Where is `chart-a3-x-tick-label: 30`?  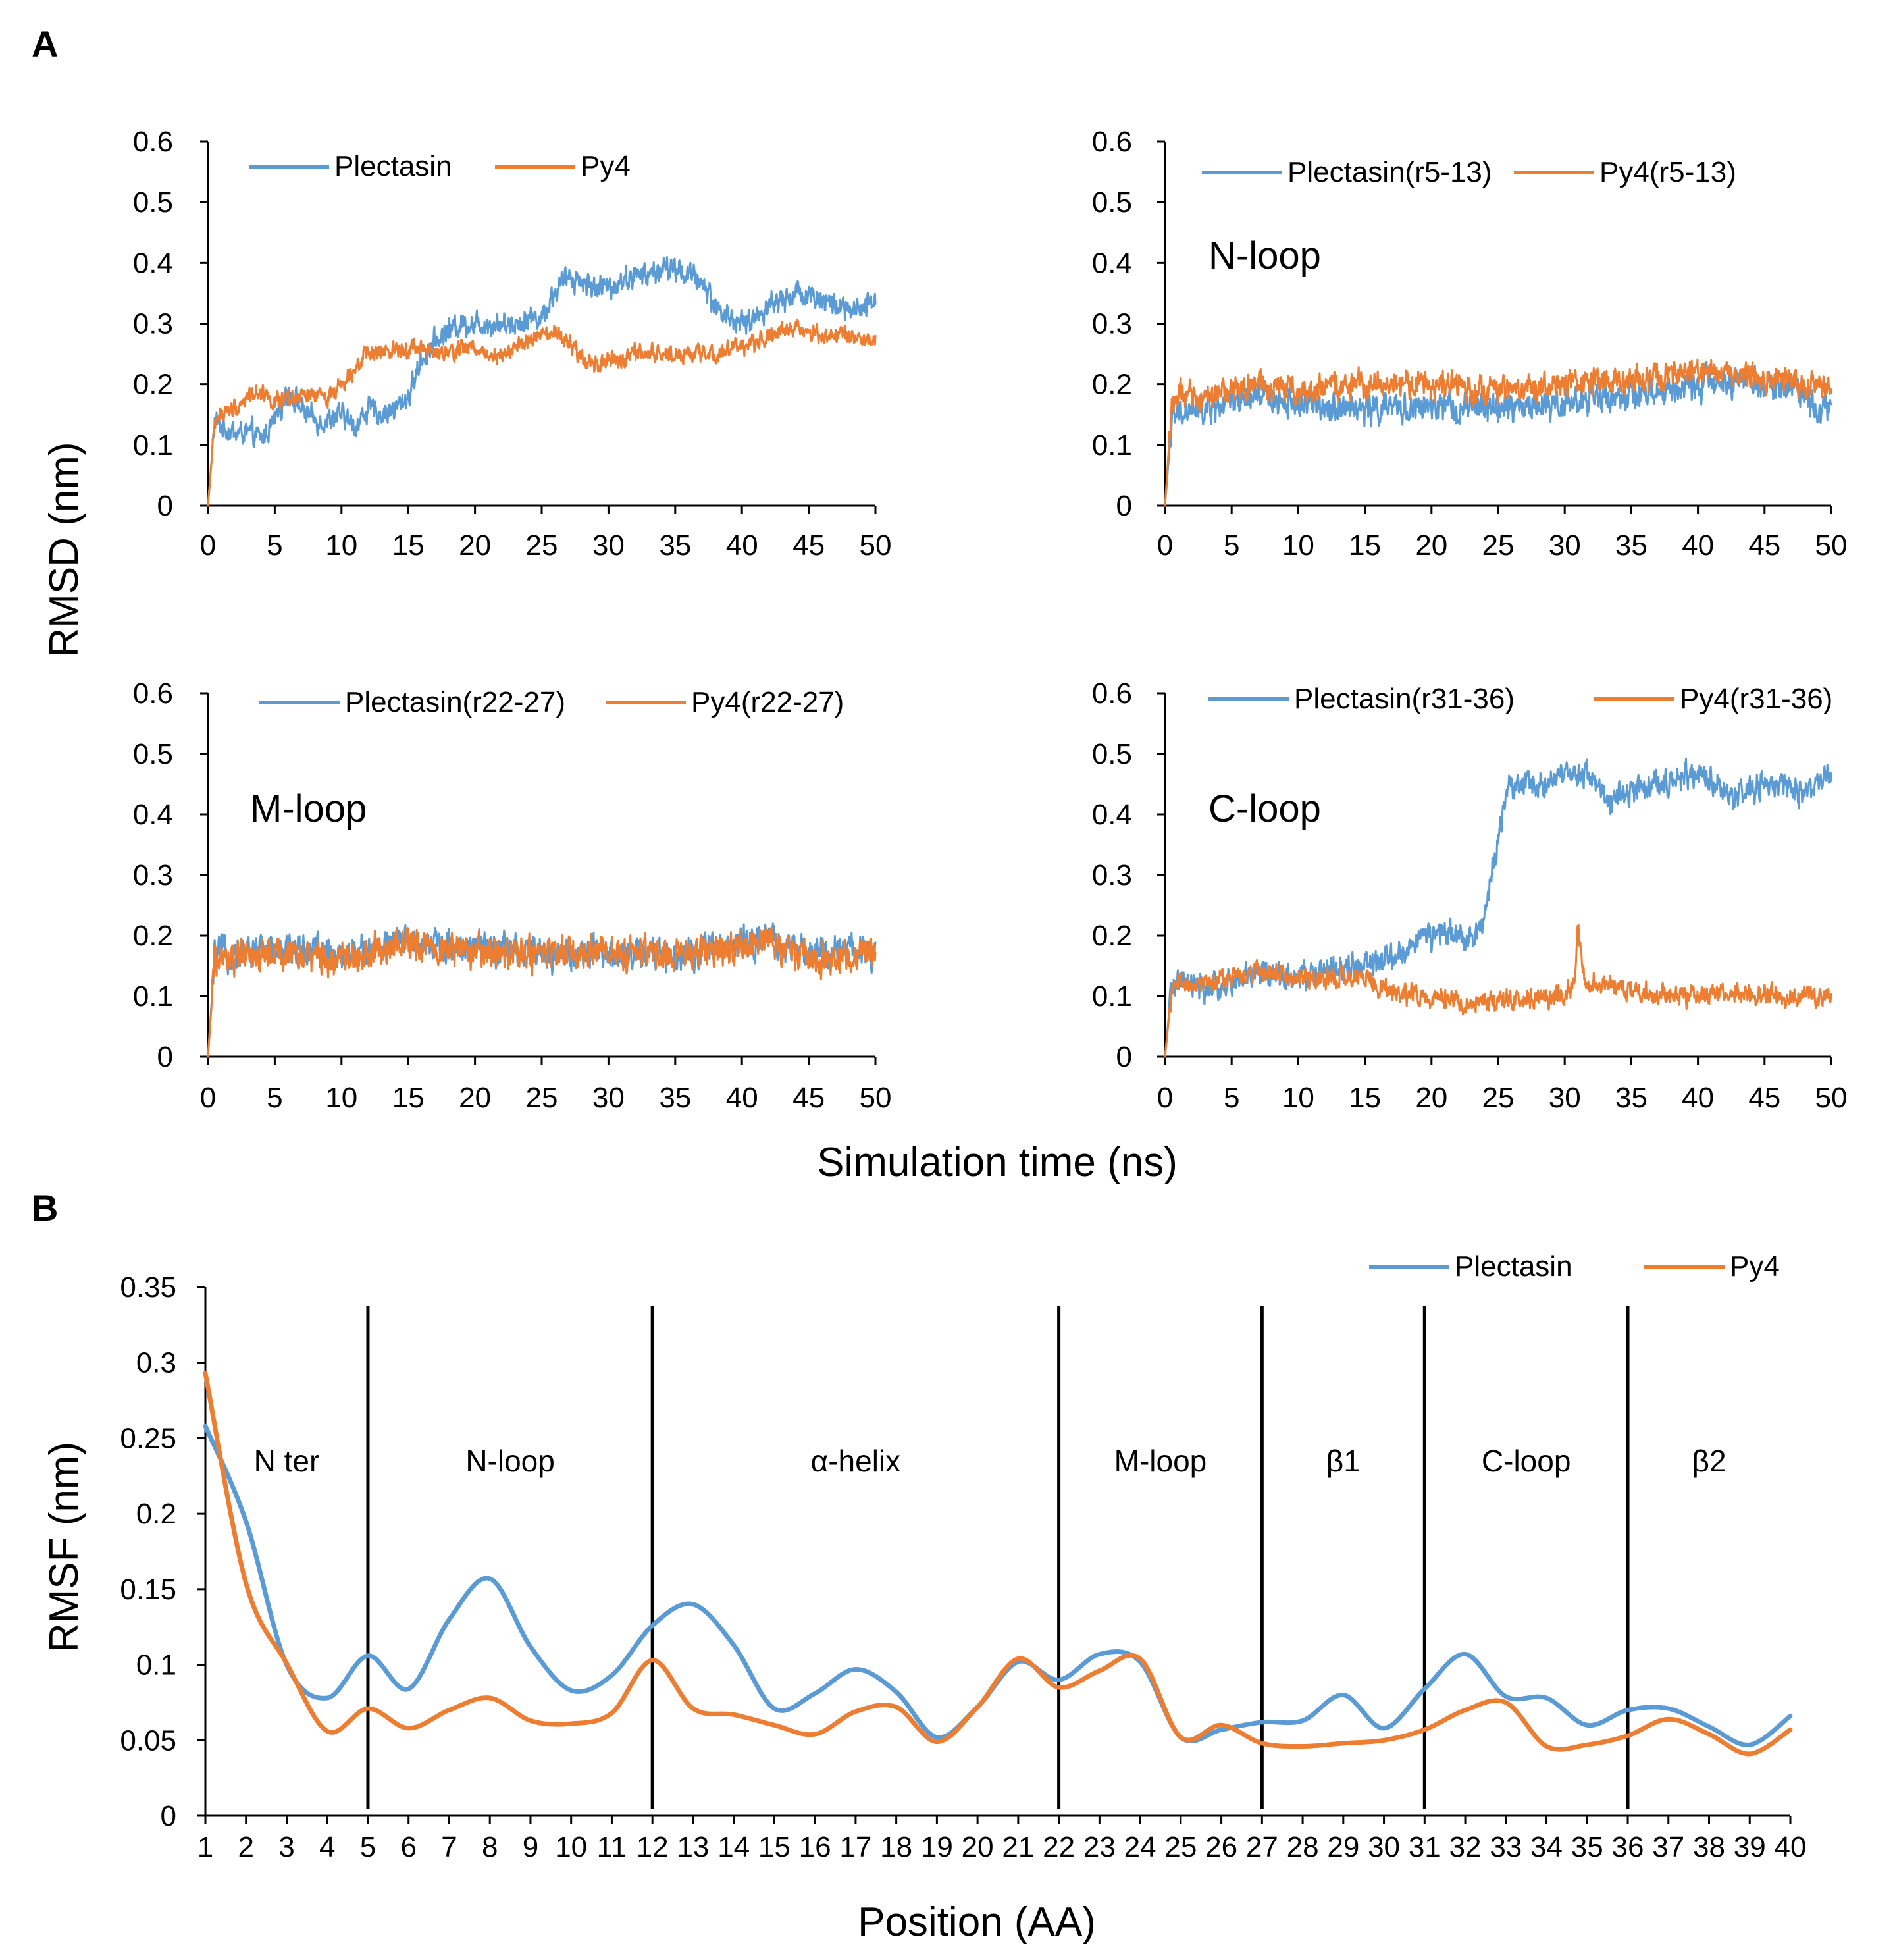
chart-a3-x-tick-label: 30 is located at coordinates (608, 1098).